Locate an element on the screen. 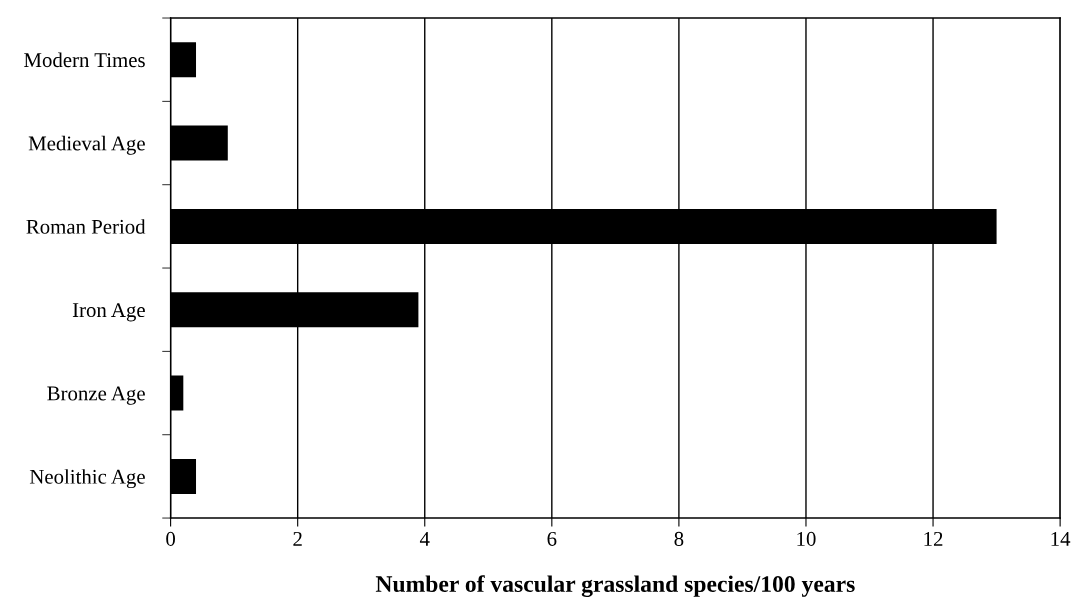  y-tick-label: Neolithic Age is located at coordinates (87, 479).